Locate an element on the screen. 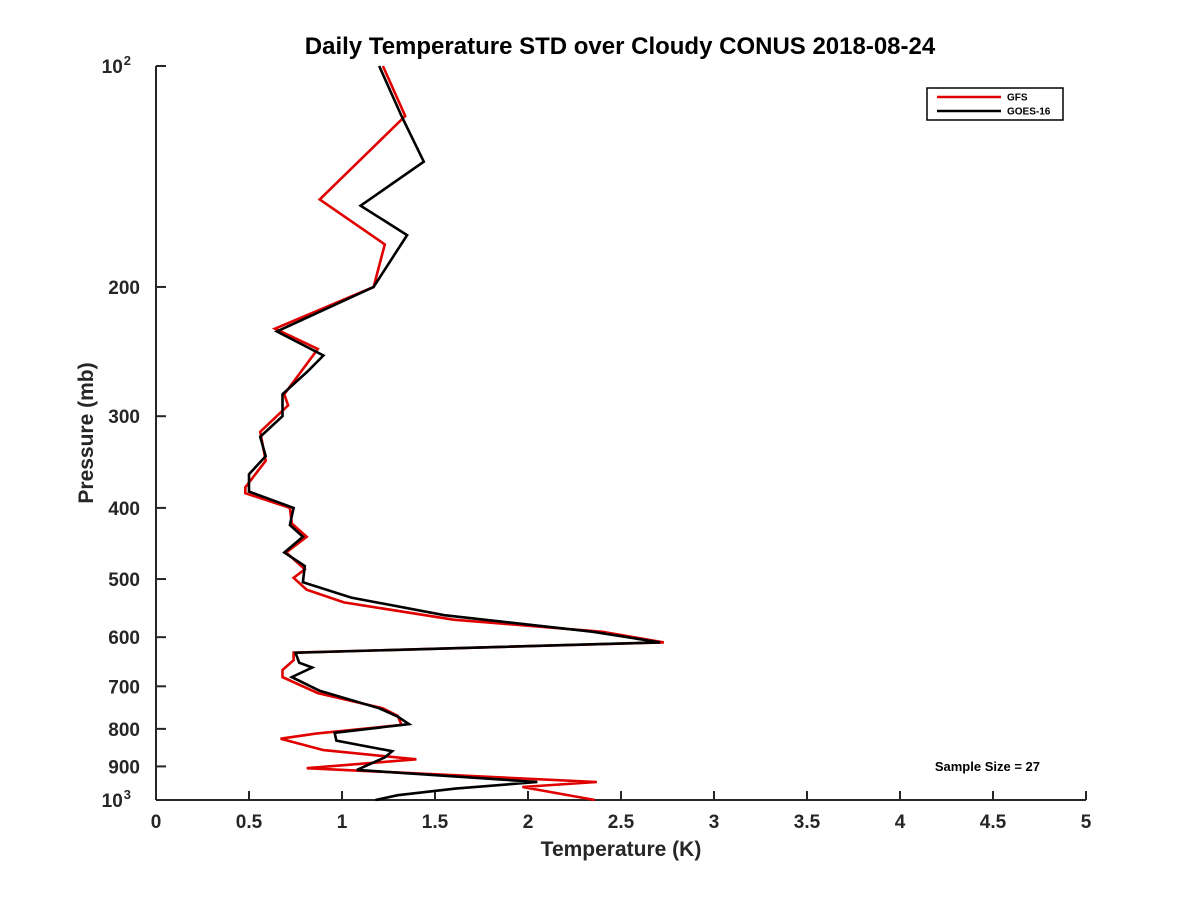  y-axis-label: Pressure (mb) is located at coordinates (86, 432).